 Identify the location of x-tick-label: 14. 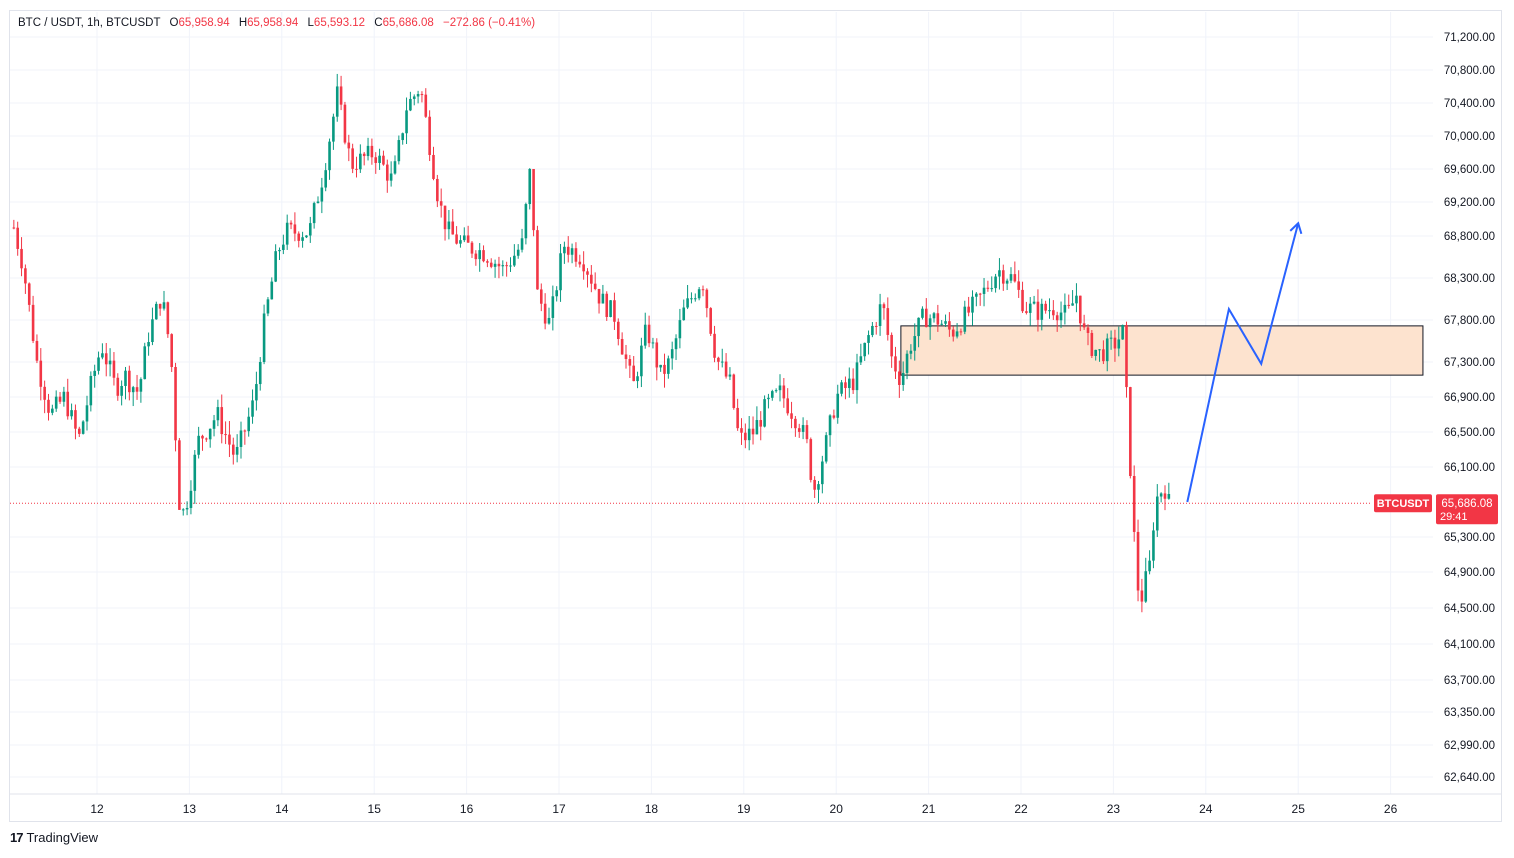
(282, 809).